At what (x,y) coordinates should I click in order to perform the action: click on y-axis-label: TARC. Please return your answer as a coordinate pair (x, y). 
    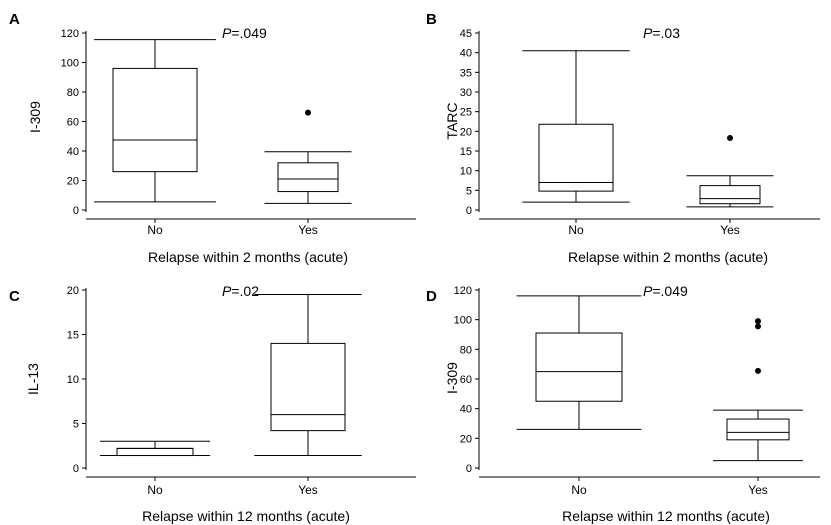
    Looking at the image, I should click on (452, 120).